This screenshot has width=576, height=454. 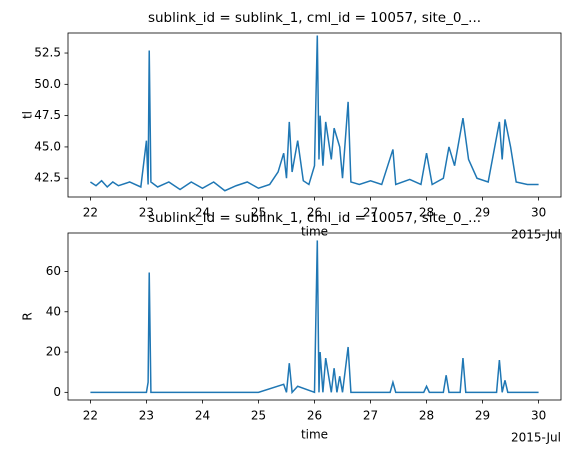 What do you see at coordinates (28, 316) in the screenshot?
I see `y-axis-label: R` at bounding box center [28, 316].